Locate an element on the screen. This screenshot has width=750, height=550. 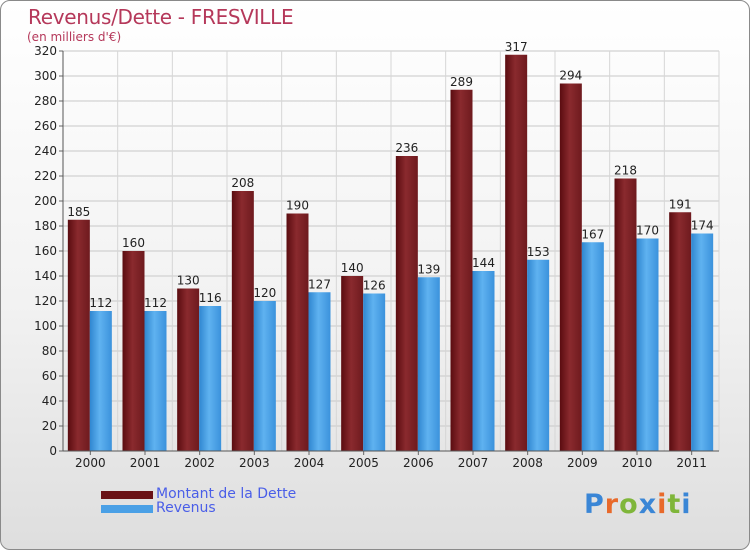
bar-dette-2002 is located at coordinates (188, 369).